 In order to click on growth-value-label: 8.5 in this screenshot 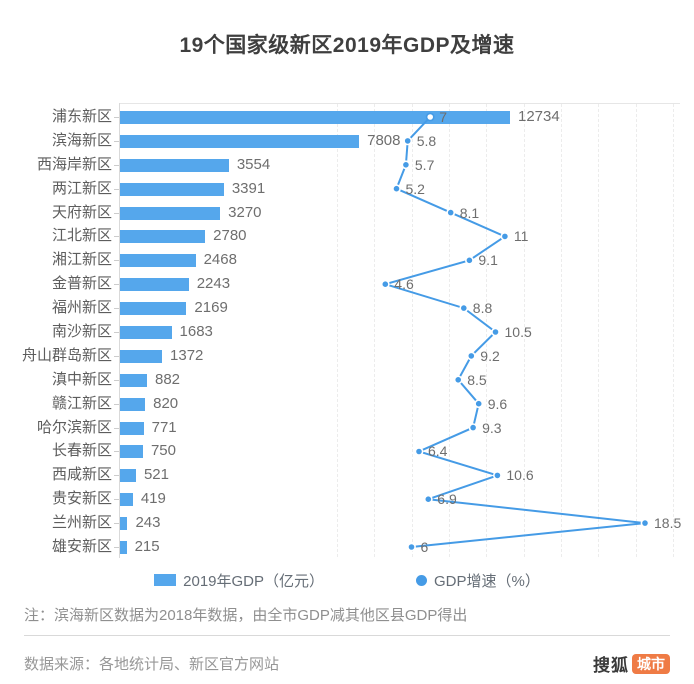, I will do `click(477, 379)`.